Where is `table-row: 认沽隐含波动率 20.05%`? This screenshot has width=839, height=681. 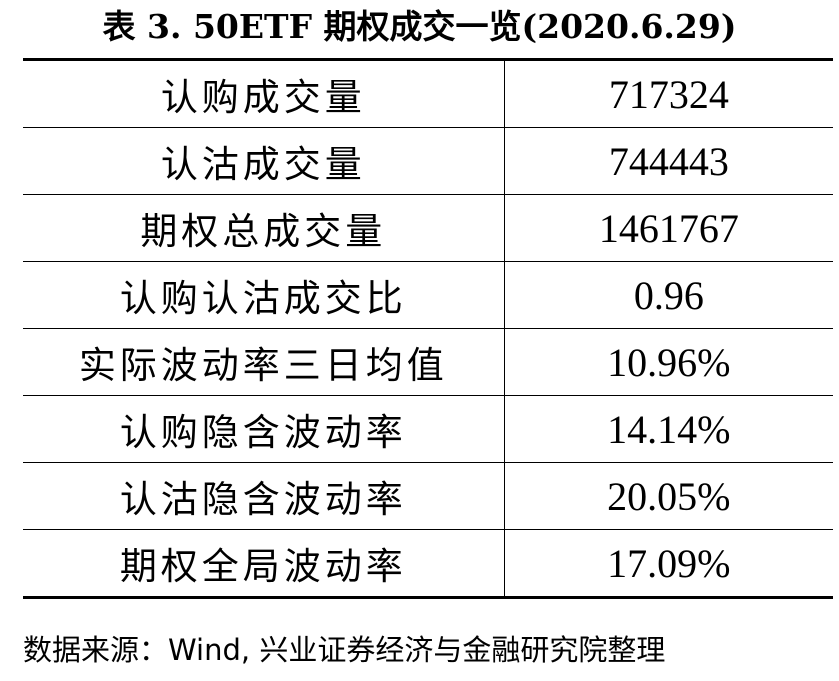 table-row: 认沽隐含波动率 20.05% is located at coordinates (428, 496).